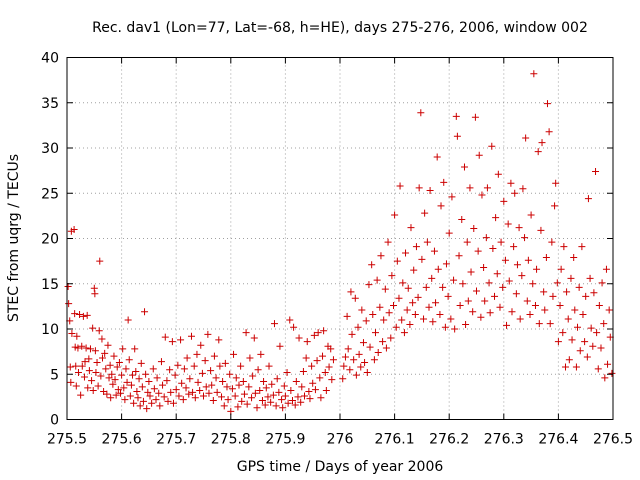 The width and height of the screenshot is (640, 480). Describe the element at coordinates (50, 149) in the screenshot. I see `y-tick-label: 30` at that location.